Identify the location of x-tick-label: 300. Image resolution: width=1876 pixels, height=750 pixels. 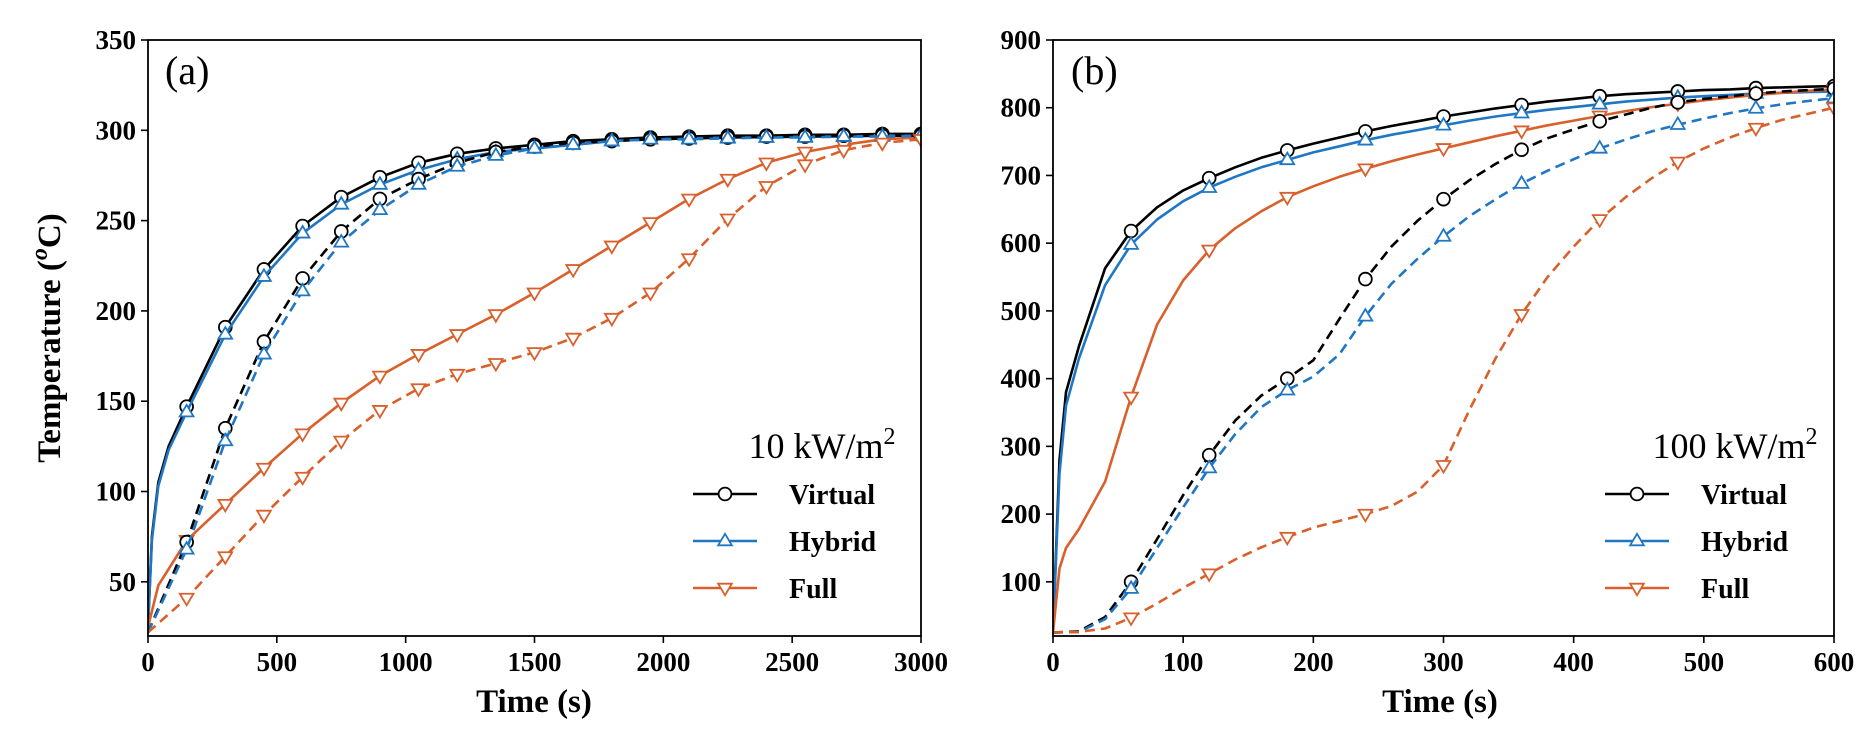
(1443, 662).